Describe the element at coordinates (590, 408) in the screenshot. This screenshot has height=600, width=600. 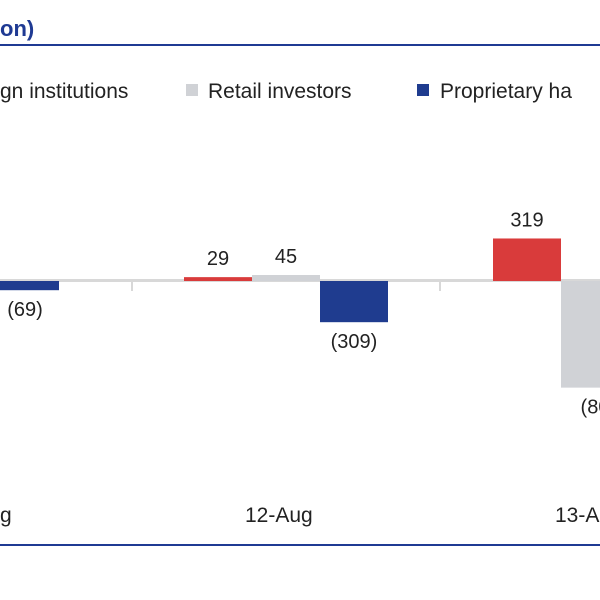
I see `data-label-retail-2: (80` at that location.